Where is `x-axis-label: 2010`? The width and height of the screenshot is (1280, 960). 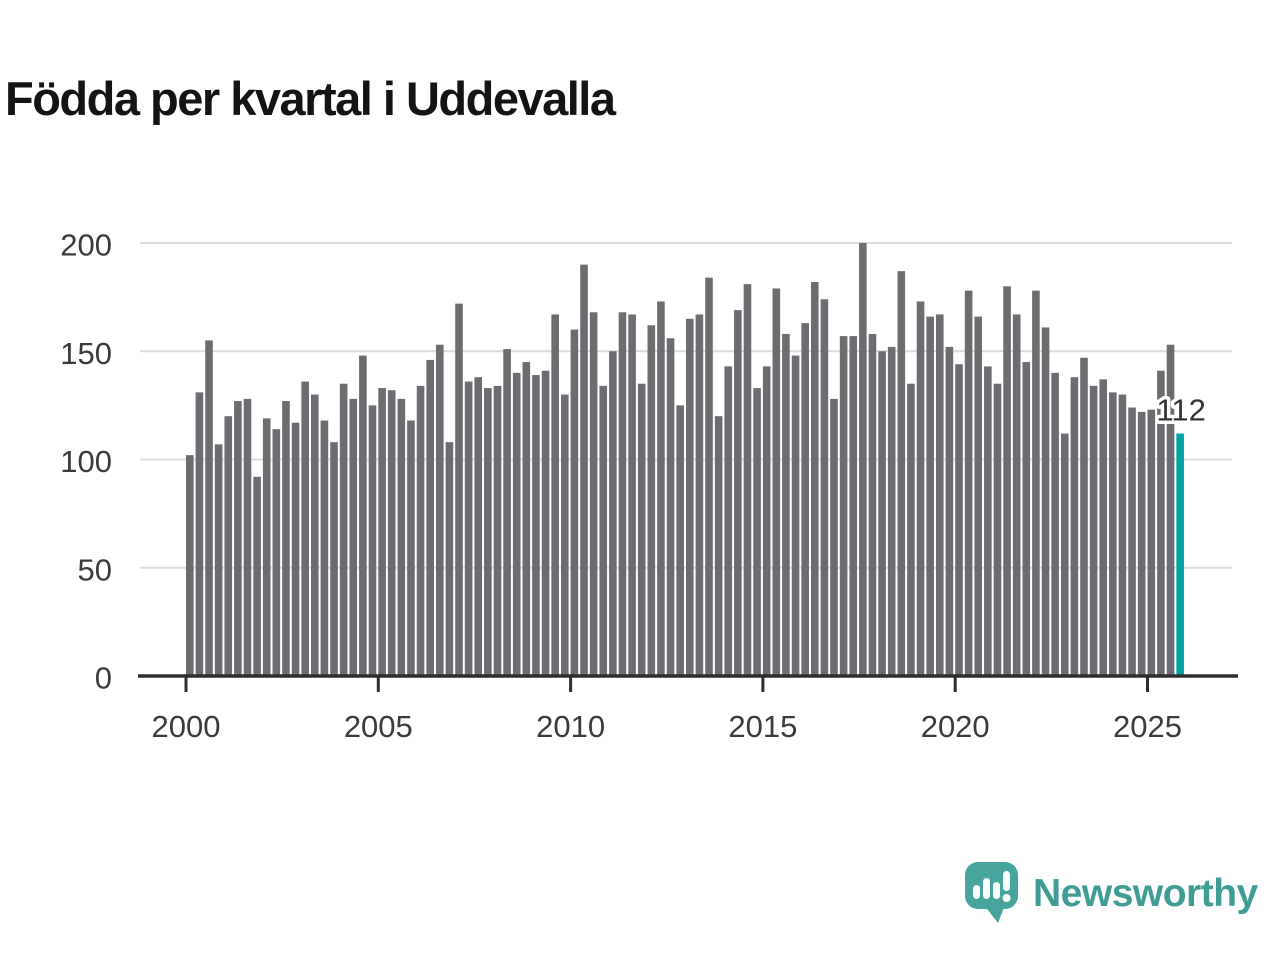 x-axis-label: 2010 is located at coordinates (570, 726).